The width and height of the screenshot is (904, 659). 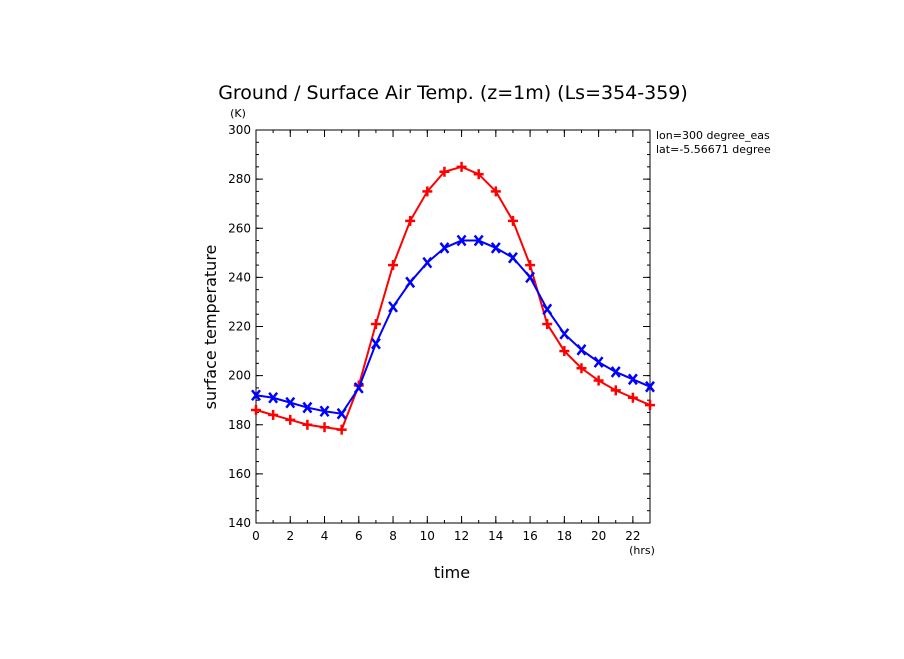 I want to click on x-tick-label: 2, so click(x=290, y=536).